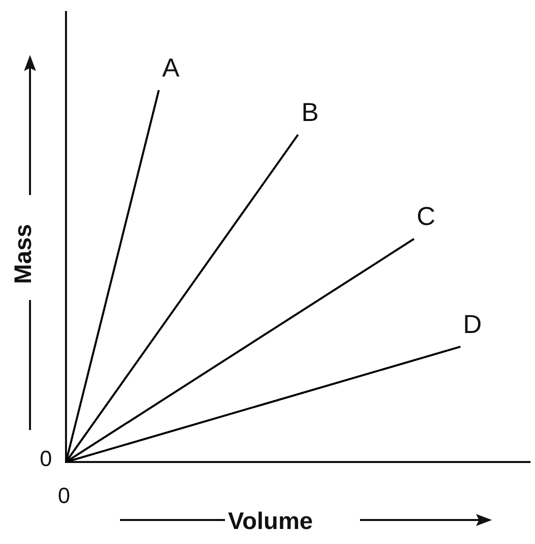  I want to click on series-label: A, so click(171, 67).